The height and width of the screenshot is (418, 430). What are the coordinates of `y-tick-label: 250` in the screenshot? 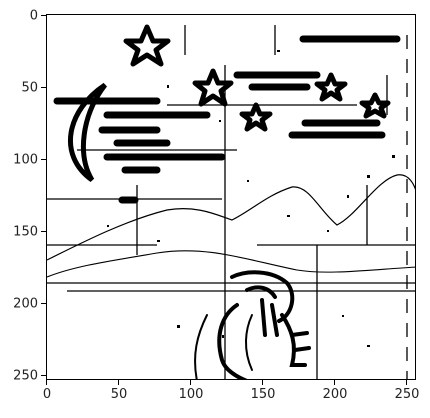 It's located at (25, 376).